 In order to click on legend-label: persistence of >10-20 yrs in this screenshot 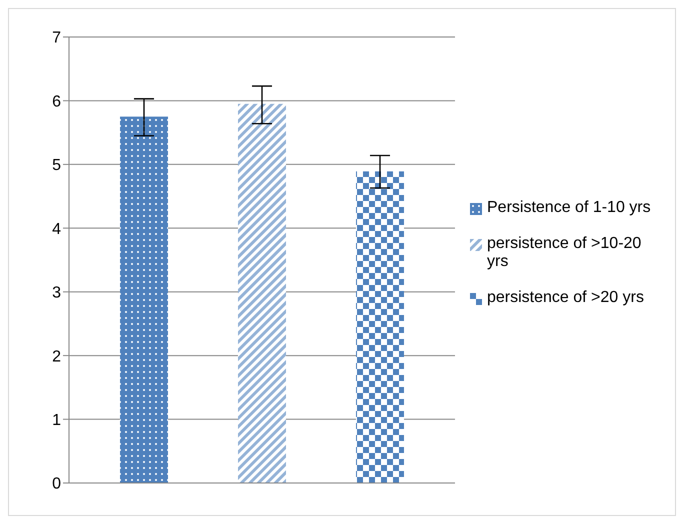, I will do `click(564, 253)`.